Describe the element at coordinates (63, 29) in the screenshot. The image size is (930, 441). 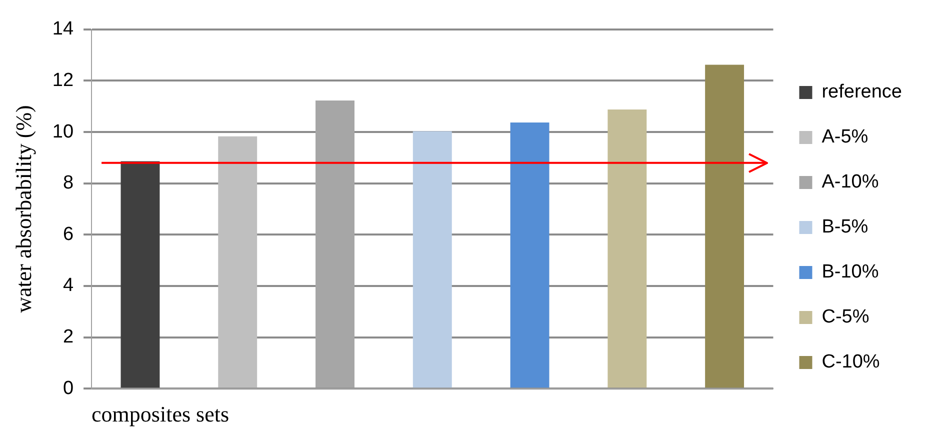
I see `y-tick-label: 14` at that location.